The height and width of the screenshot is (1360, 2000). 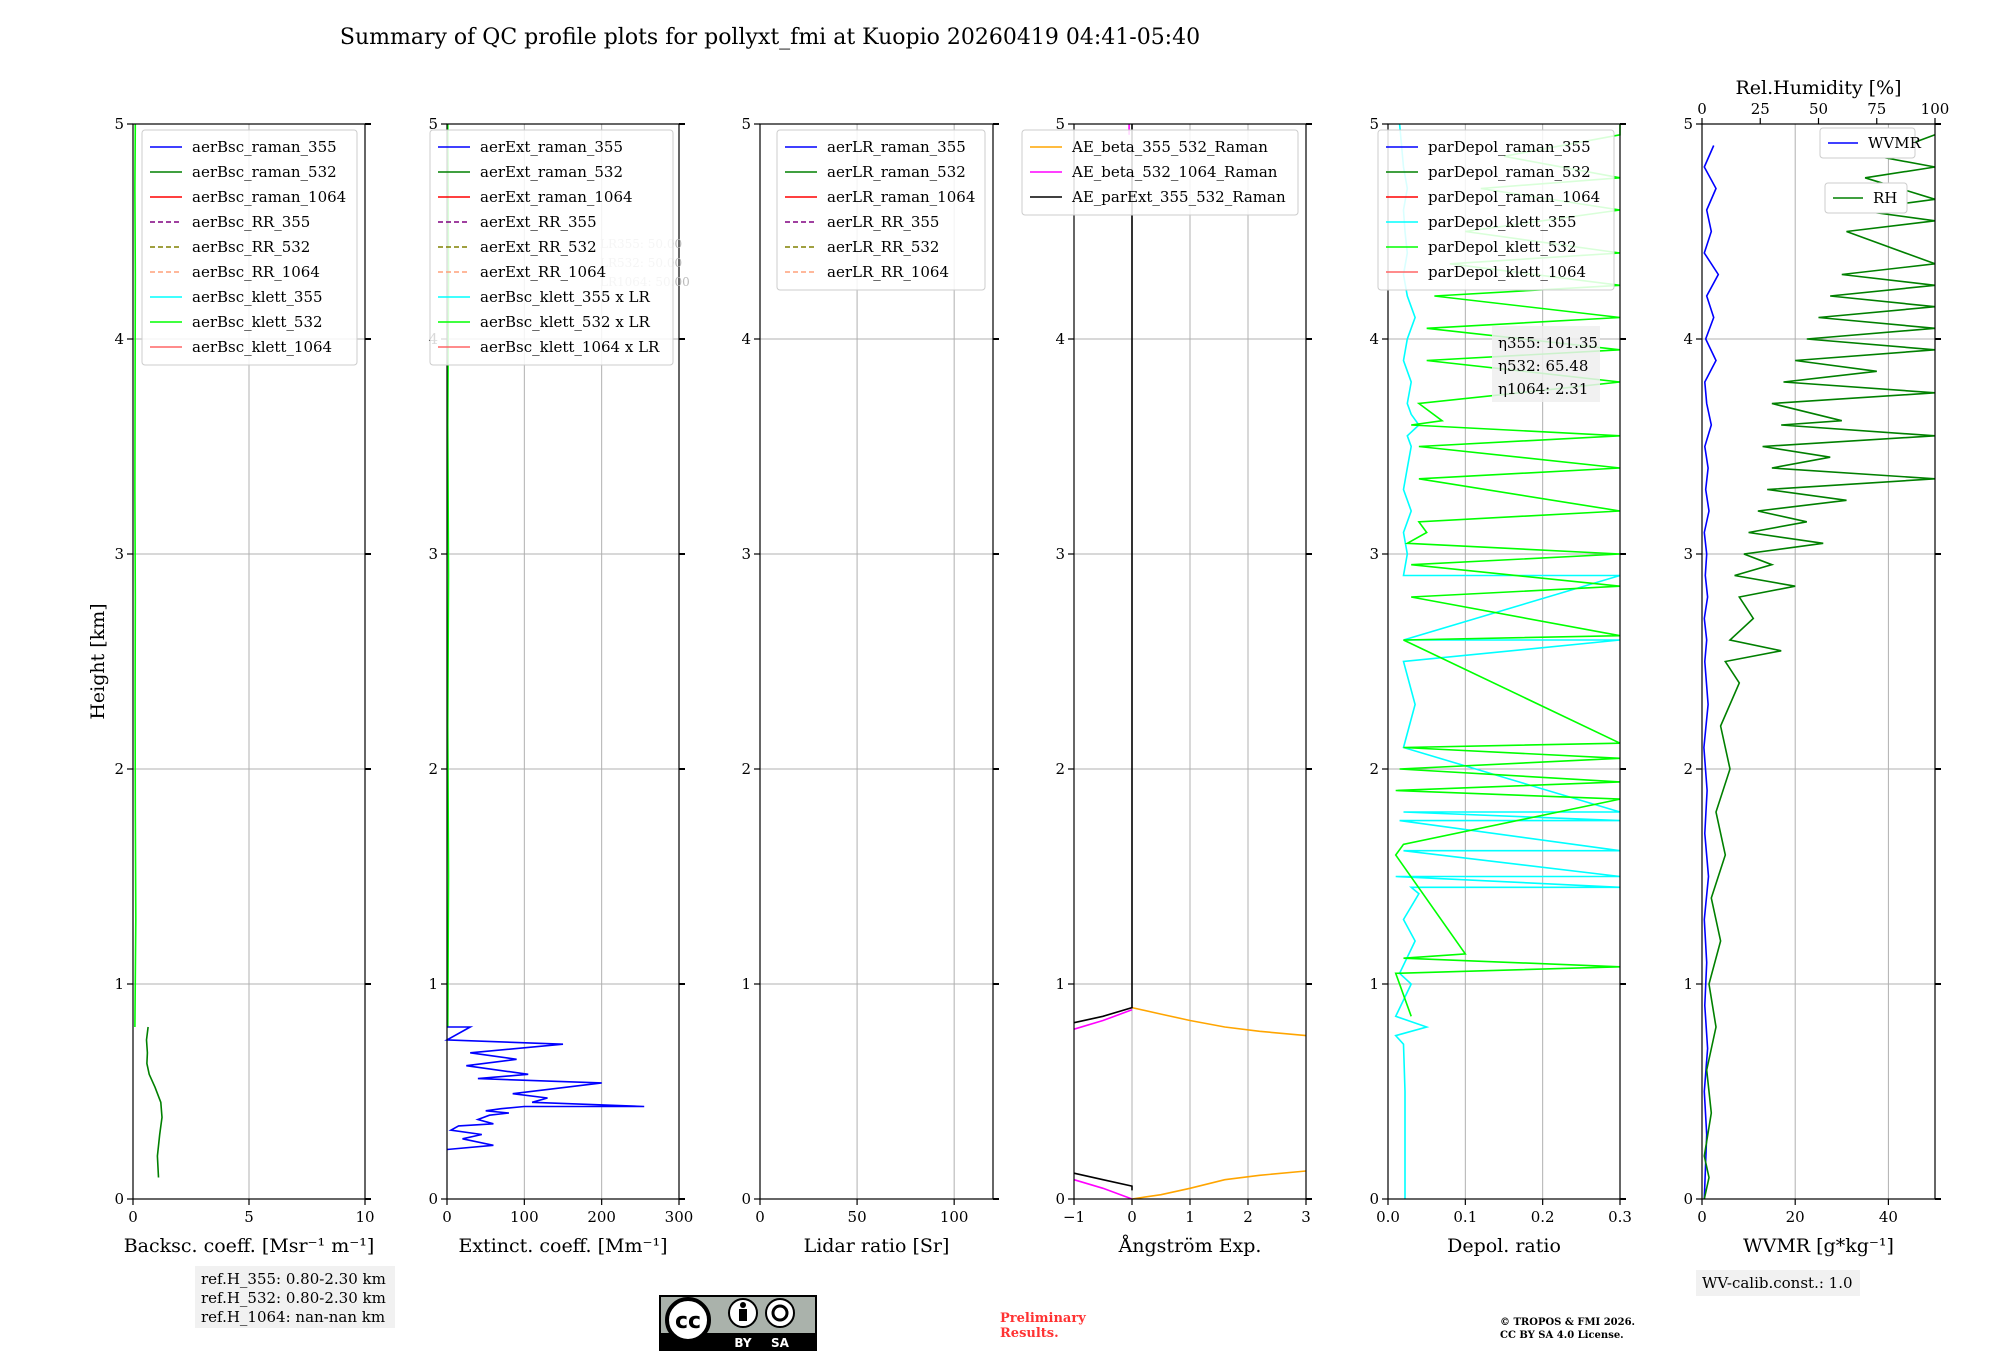 I want to click on copyright-line-1: © TROPOS & FMI 2026., so click(x=1567, y=1322).